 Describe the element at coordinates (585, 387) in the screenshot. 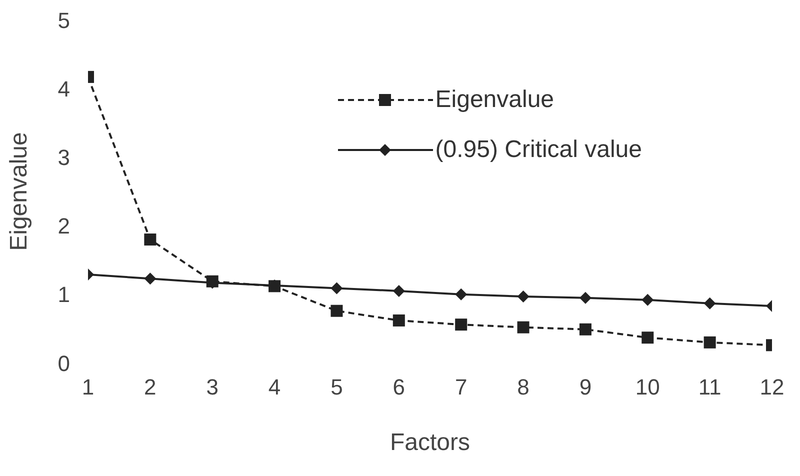

I see `x-tick-label: 9` at that location.